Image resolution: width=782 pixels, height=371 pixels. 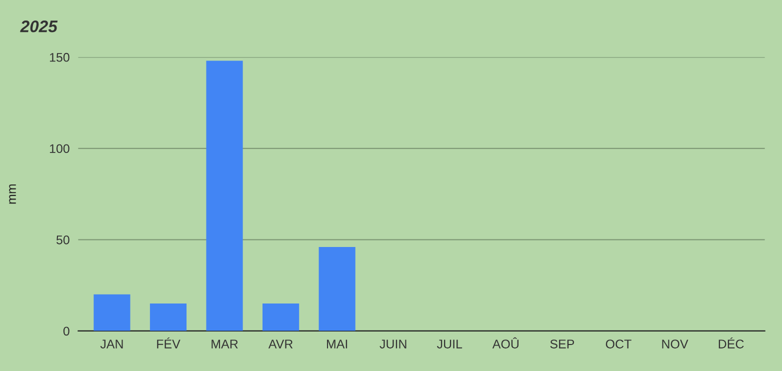 What do you see at coordinates (731, 342) in the screenshot?
I see `x-tick-label: DÉC` at bounding box center [731, 342].